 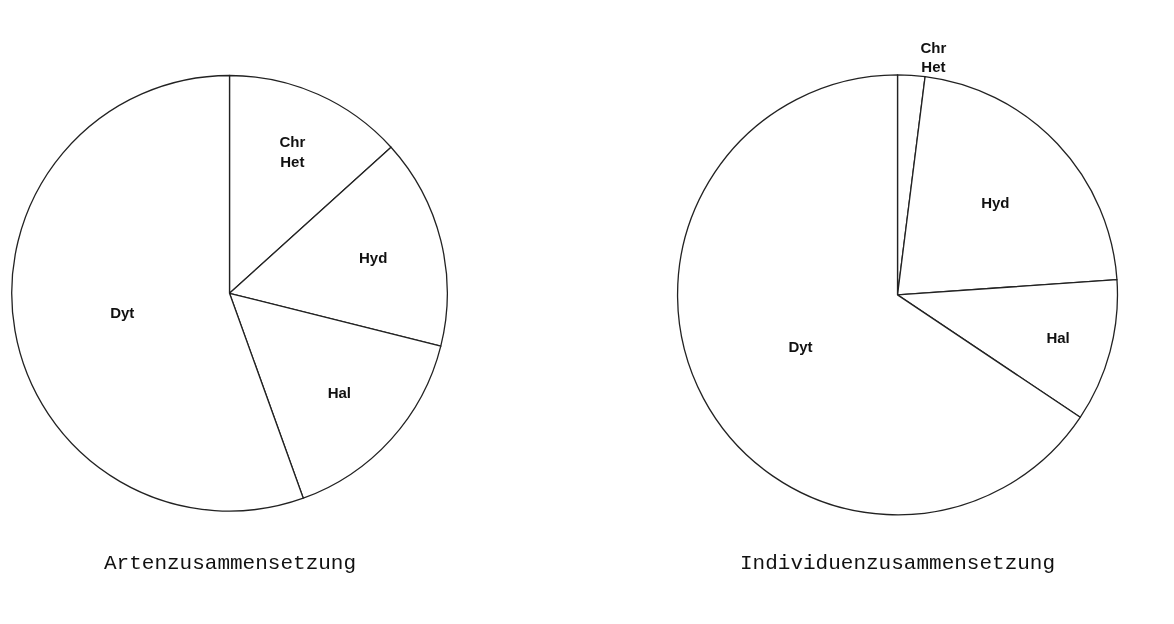 I want to click on text: Individuenzusammensetzung, so click(x=898, y=563).